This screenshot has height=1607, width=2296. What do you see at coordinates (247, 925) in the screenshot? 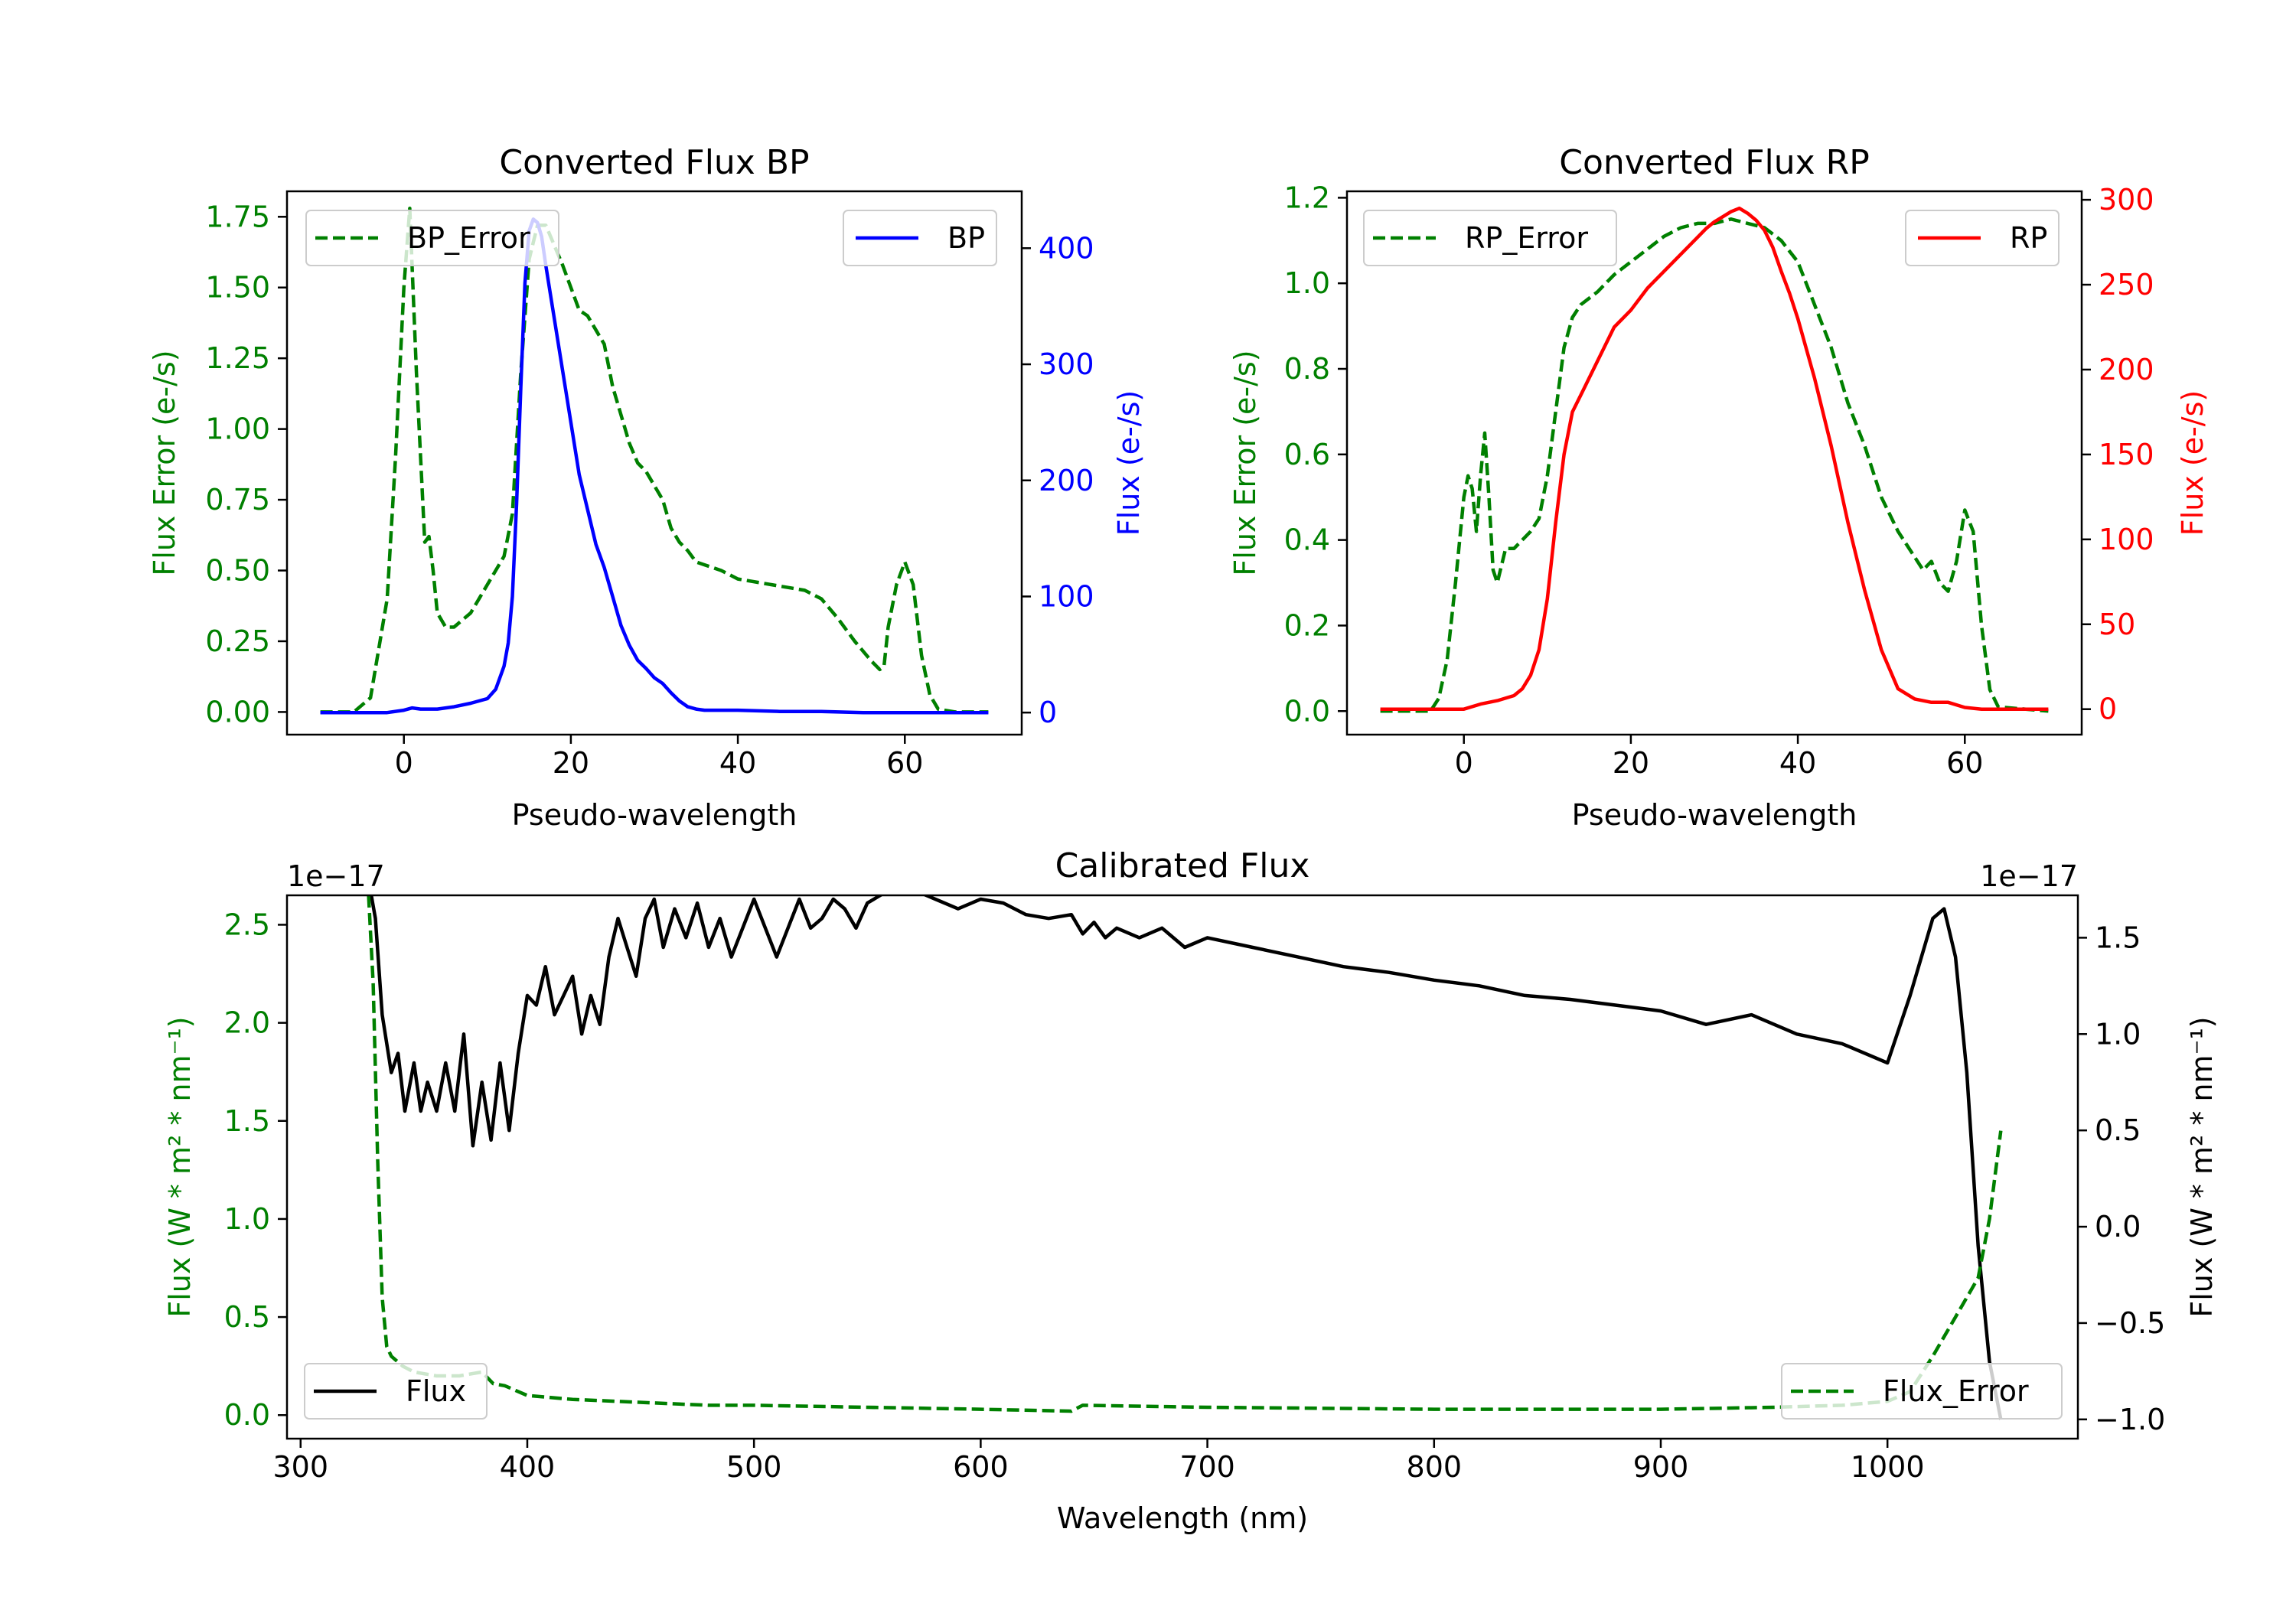
I see `cal-ytick-left-label: 2.5` at bounding box center [247, 925].